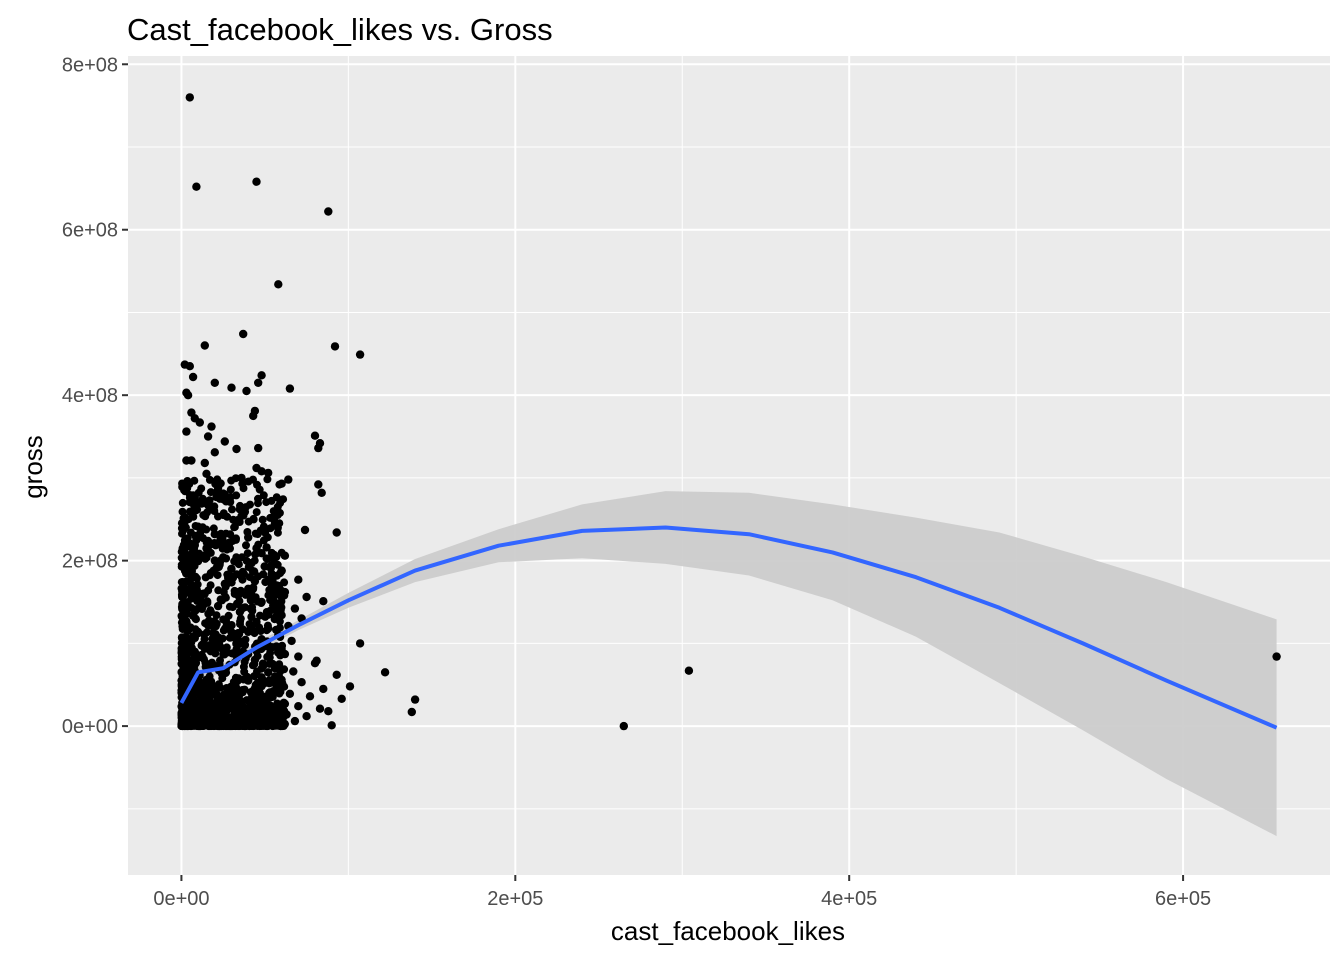 This screenshot has width=1344, height=960. What do you see at coordinates (682, 892) in the screenshot?
I see `x-axis: 0e+00 2e+05 4e+05 6e+05` at bounding box center [682, 892].